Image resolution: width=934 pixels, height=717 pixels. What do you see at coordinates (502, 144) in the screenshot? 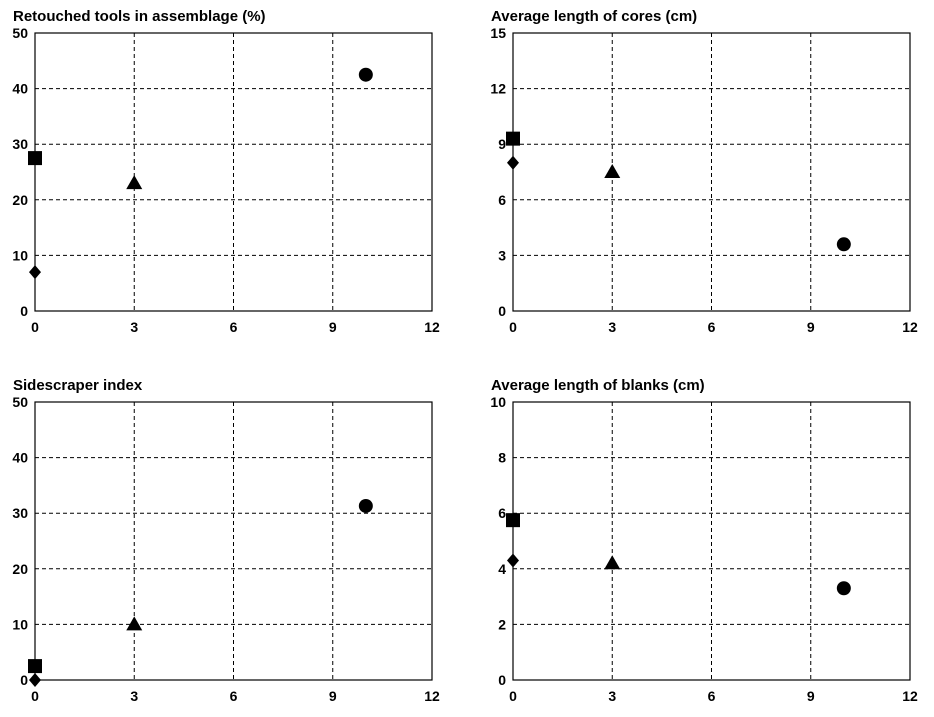
I see `y-tick-label: 9` at bounding box center [502, 144].